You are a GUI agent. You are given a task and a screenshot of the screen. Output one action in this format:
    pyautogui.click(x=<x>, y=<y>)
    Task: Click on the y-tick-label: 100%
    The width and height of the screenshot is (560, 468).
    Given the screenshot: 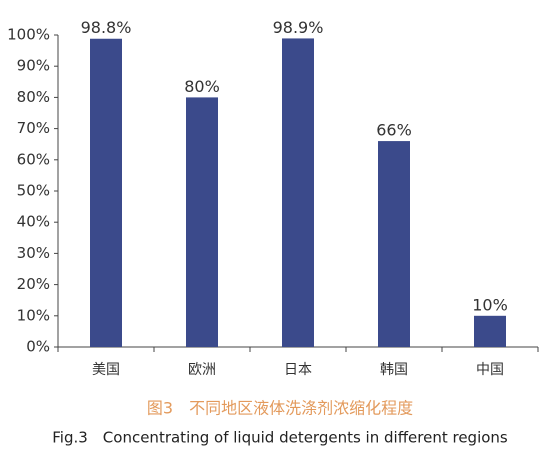 What is the action you would take?
    pyautogui.click(x=28, y=35)
    